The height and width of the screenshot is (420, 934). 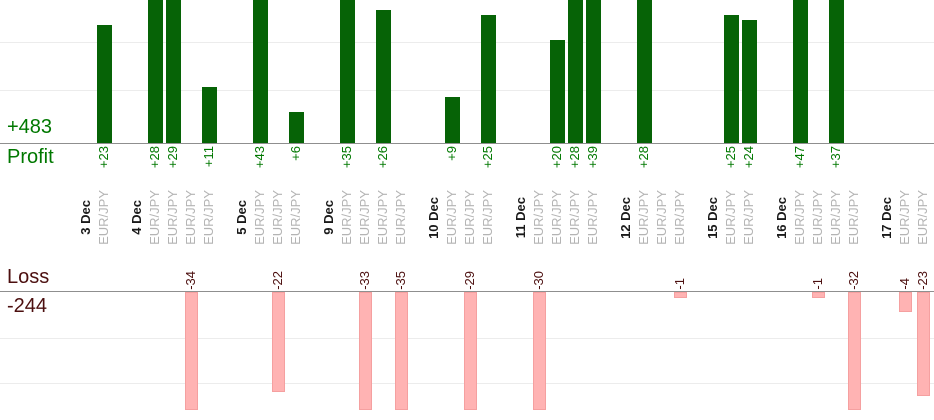 What do you see at coordinates (30, 157) in the screenshot?
I see `profit-axis-caption: Profit` at bounding box center [30, 157].